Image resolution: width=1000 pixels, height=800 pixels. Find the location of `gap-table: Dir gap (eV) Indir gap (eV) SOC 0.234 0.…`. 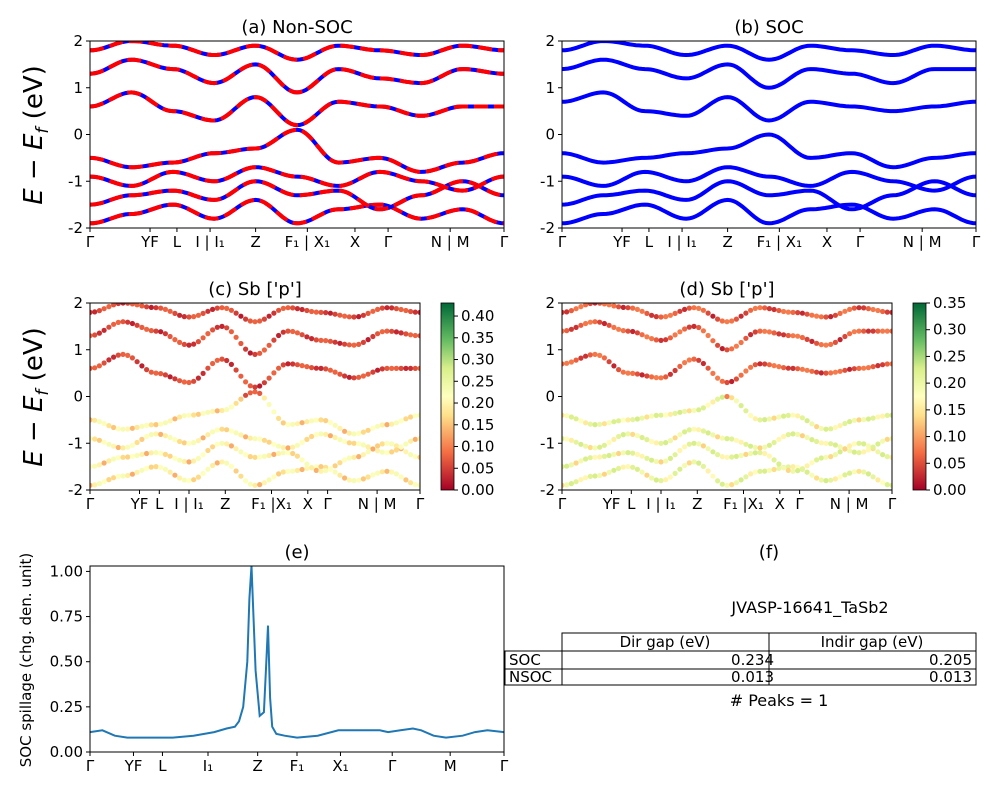

gap-table: Dir gap (eV) Indir gap (eV) SOC 0.234 0.… is located at coordinates (740, 659).